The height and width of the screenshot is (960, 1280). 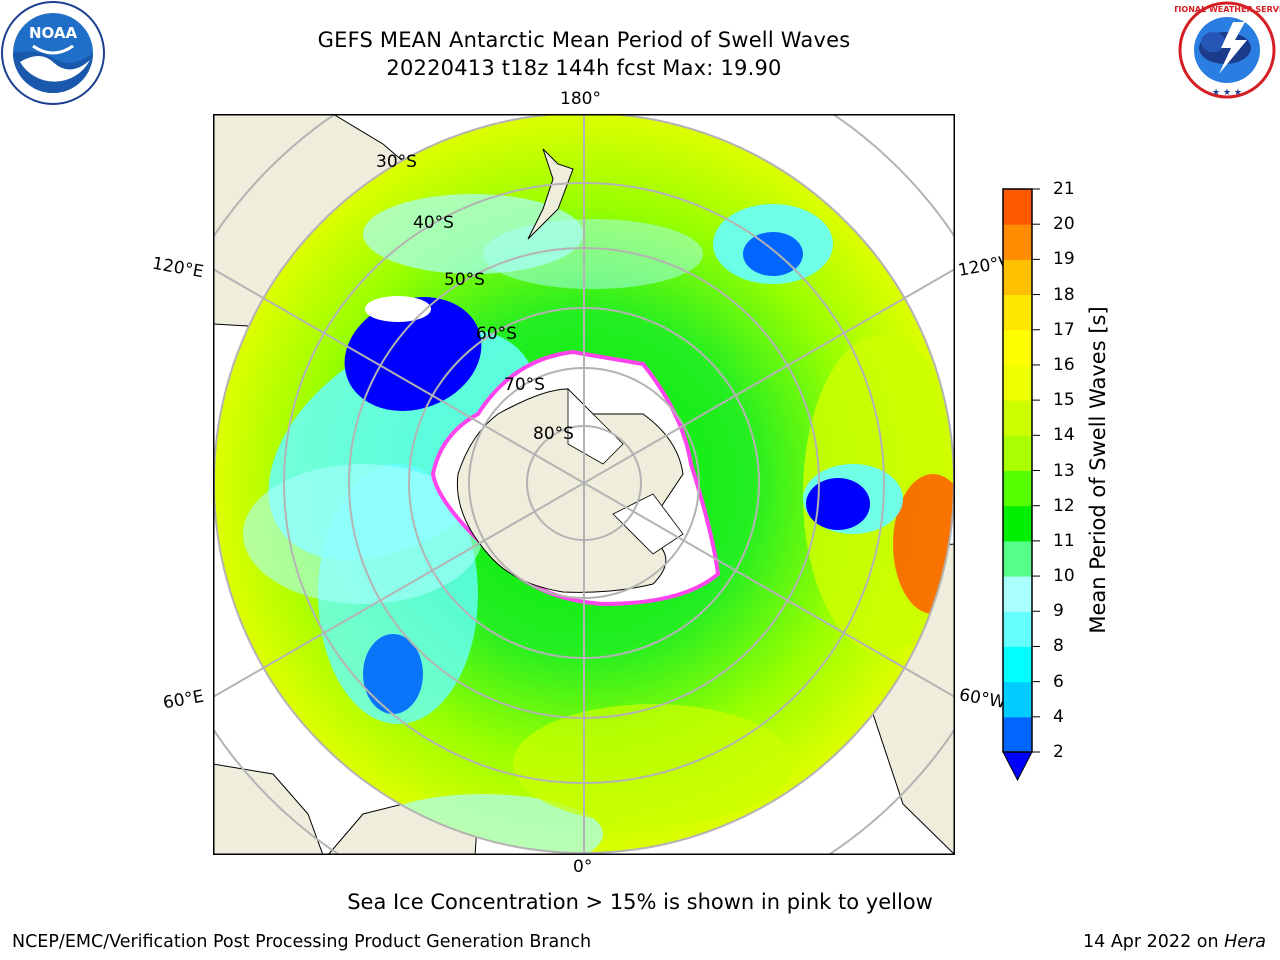 What do you see at coordinates (1058, 681) in the screenshot?
I see `colorbar-tick-label: 6` at bounding box center [1058, 681].